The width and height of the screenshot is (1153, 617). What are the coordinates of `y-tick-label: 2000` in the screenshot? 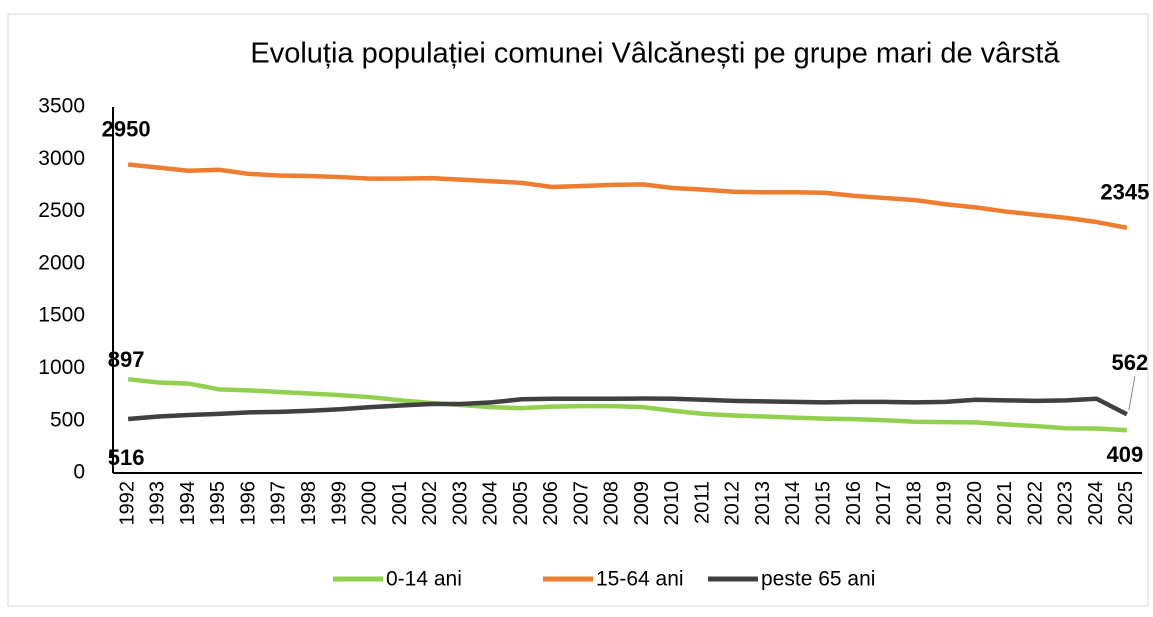 It's located at (61, 262).